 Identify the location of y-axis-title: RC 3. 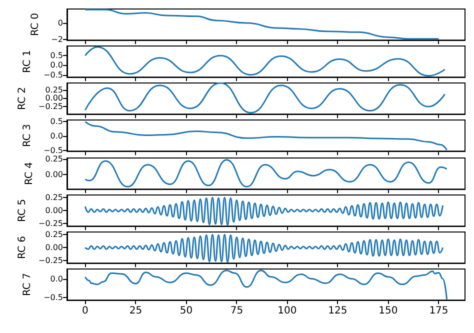
(28, 136).